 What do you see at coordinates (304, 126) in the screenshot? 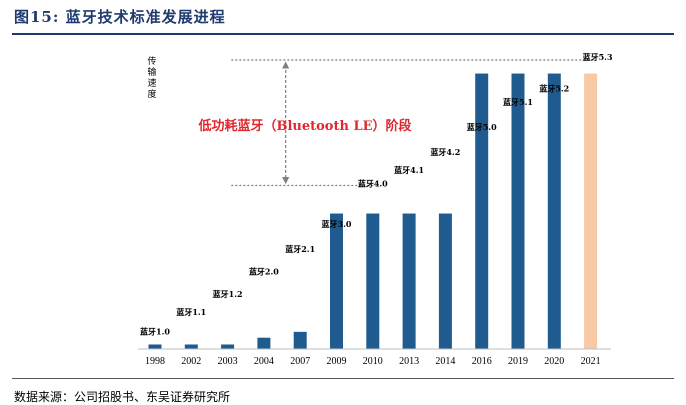
I see `bluetooth-le-annotation: 低功耗蓝牙（Bluetooth LE）阶段` at bounding box center [304, 126].